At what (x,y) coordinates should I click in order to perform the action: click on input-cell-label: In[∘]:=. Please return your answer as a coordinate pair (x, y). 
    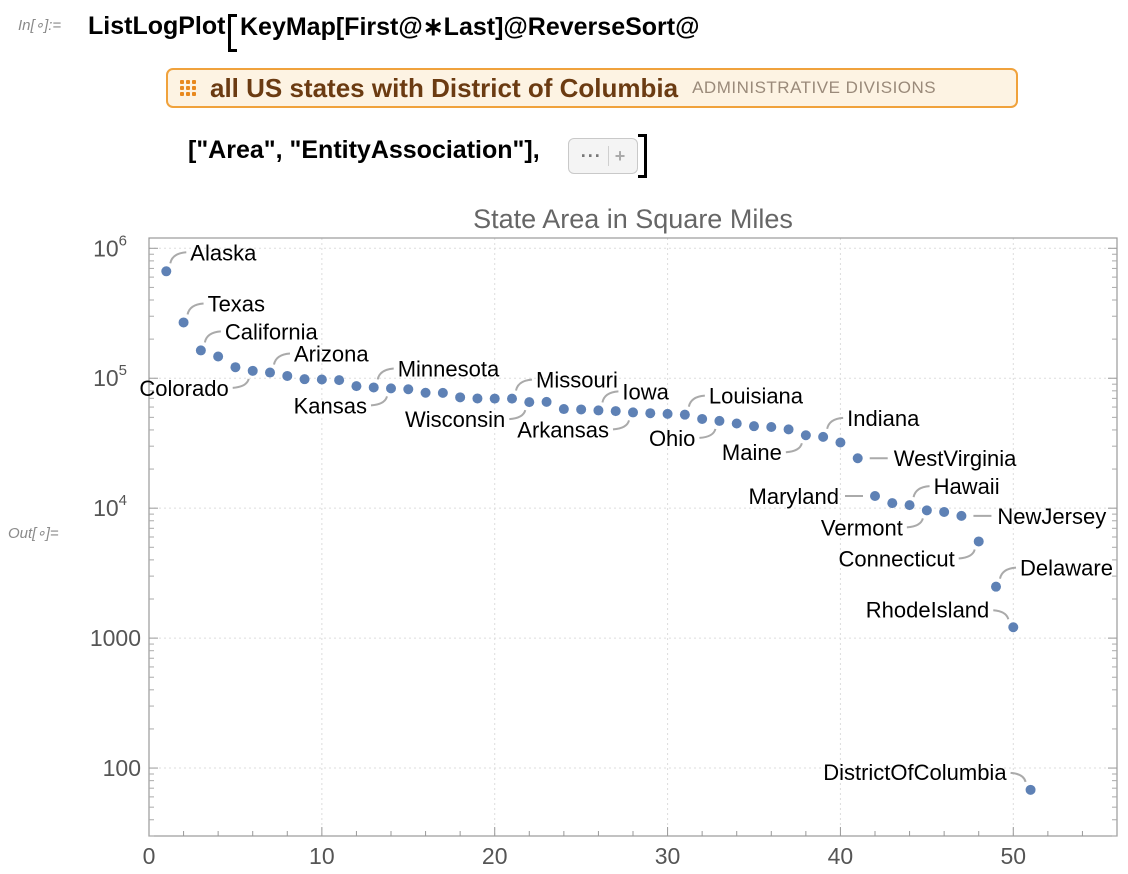
    Looking at the image, I should click on (40, 25).